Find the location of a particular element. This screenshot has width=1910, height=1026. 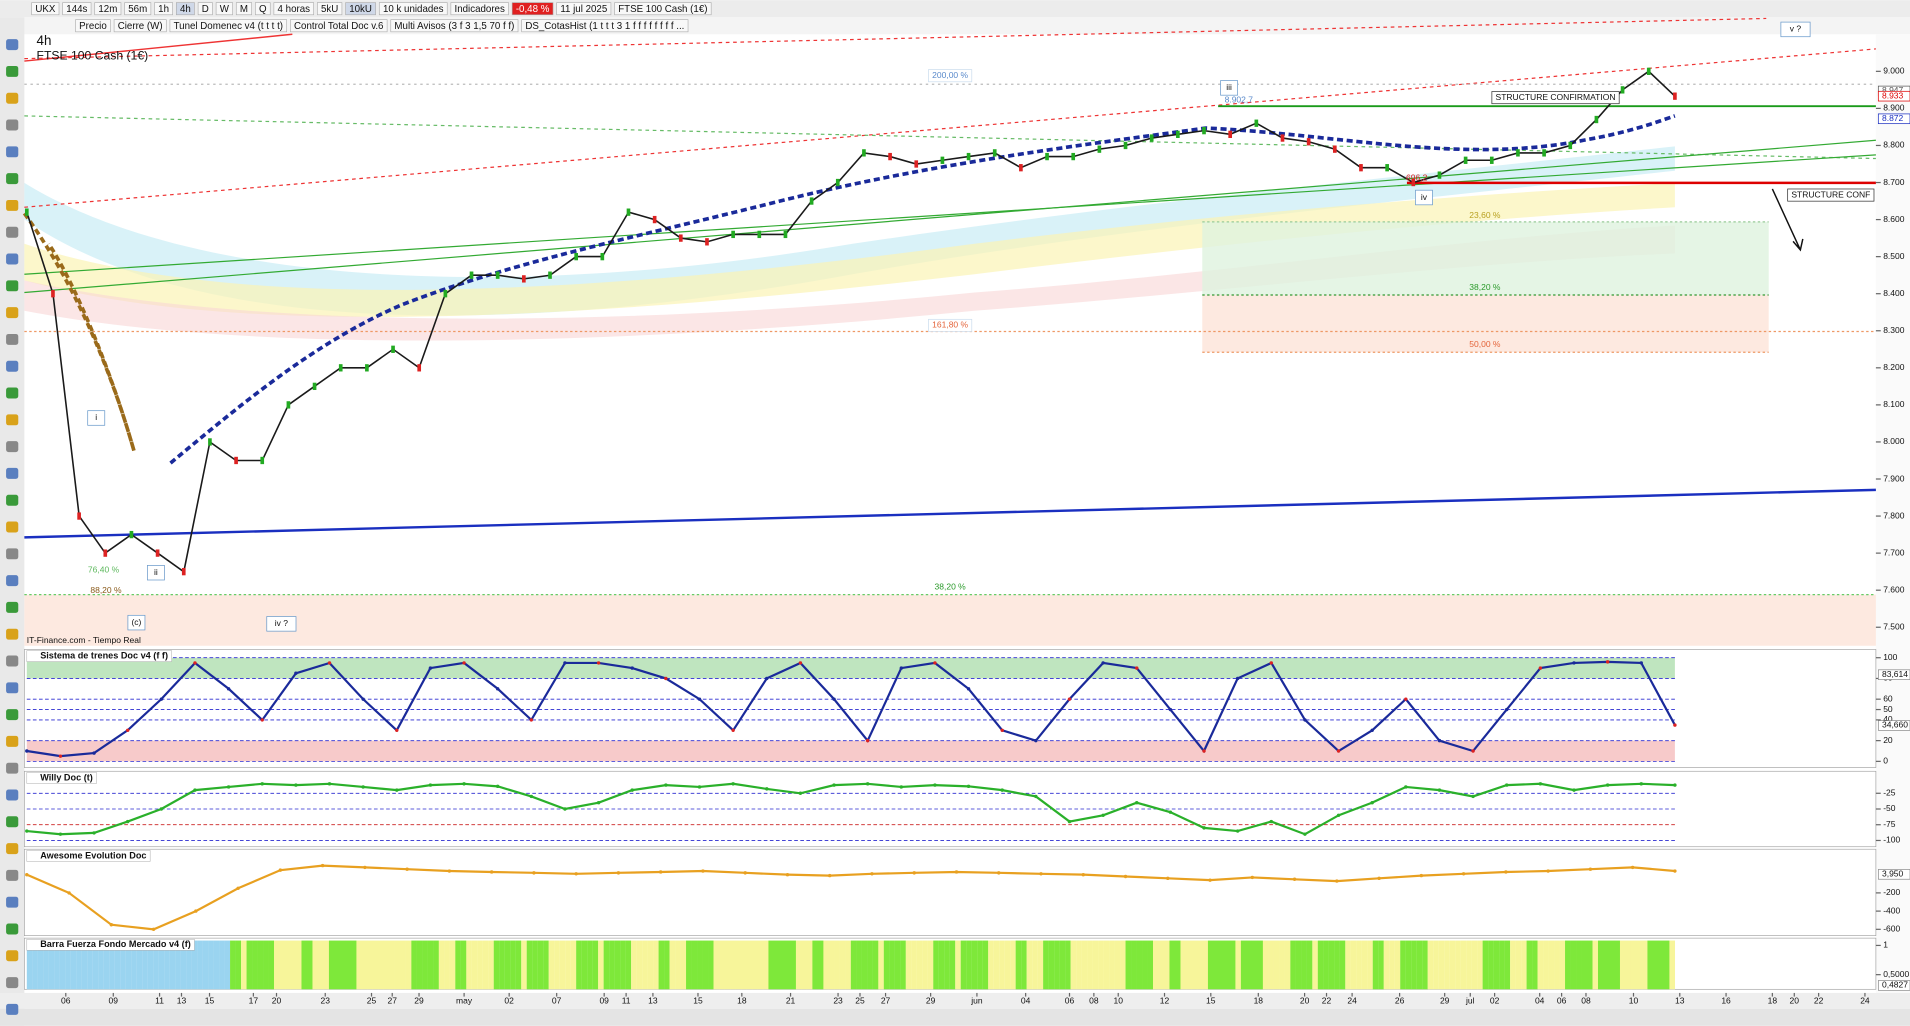

button-label: 1h is located at coordinates (163, 9).